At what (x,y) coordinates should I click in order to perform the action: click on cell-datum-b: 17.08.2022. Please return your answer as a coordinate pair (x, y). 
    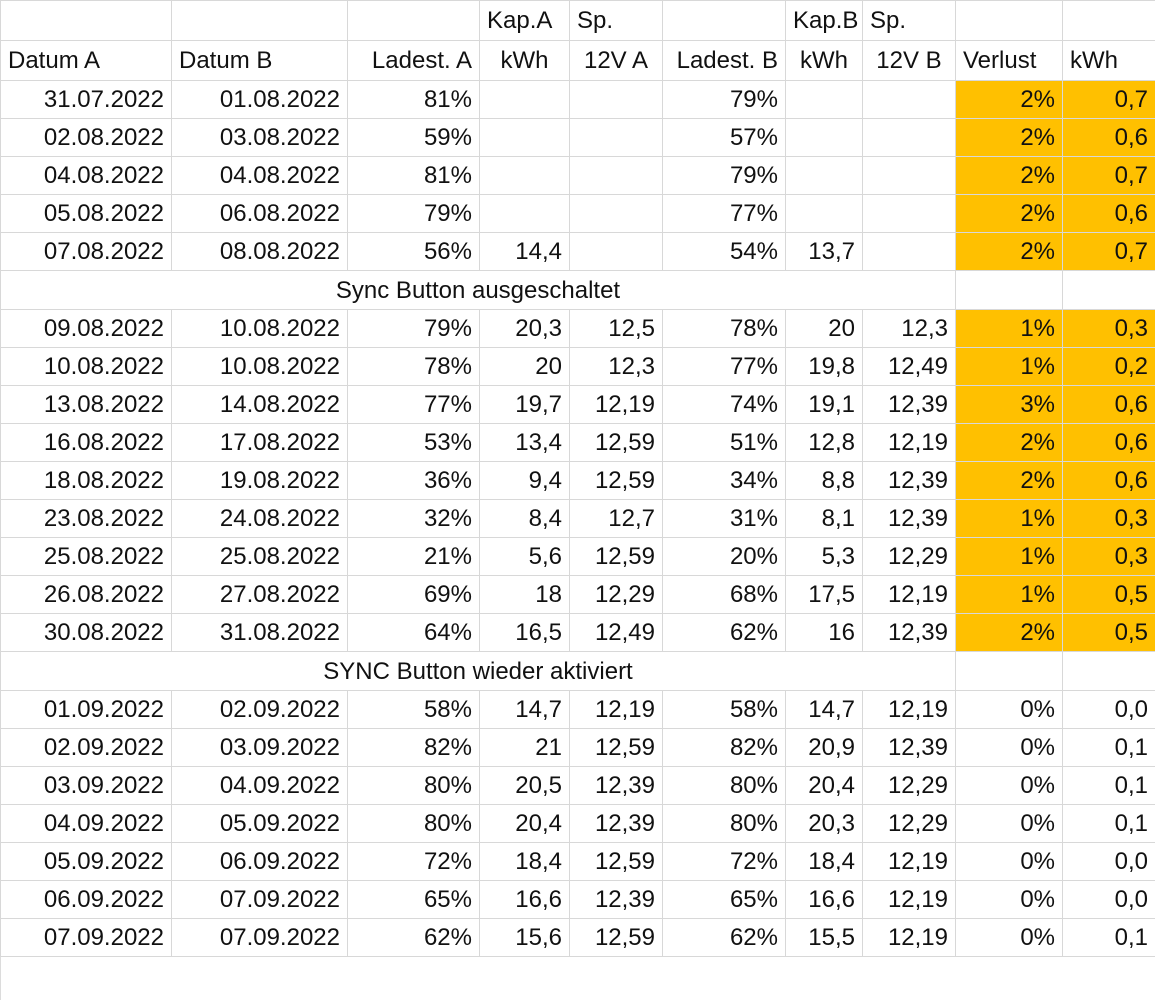
    Looking at the image, I should click on (259, 442).